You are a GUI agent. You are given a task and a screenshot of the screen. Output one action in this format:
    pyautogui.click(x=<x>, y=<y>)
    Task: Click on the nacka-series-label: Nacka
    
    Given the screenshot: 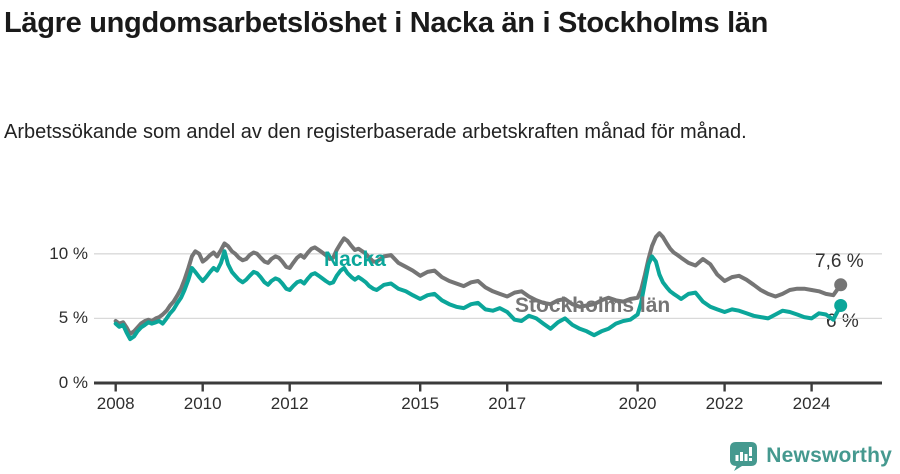 What is the action you would take?
    pyautogui.click(x=355, y=259)
    